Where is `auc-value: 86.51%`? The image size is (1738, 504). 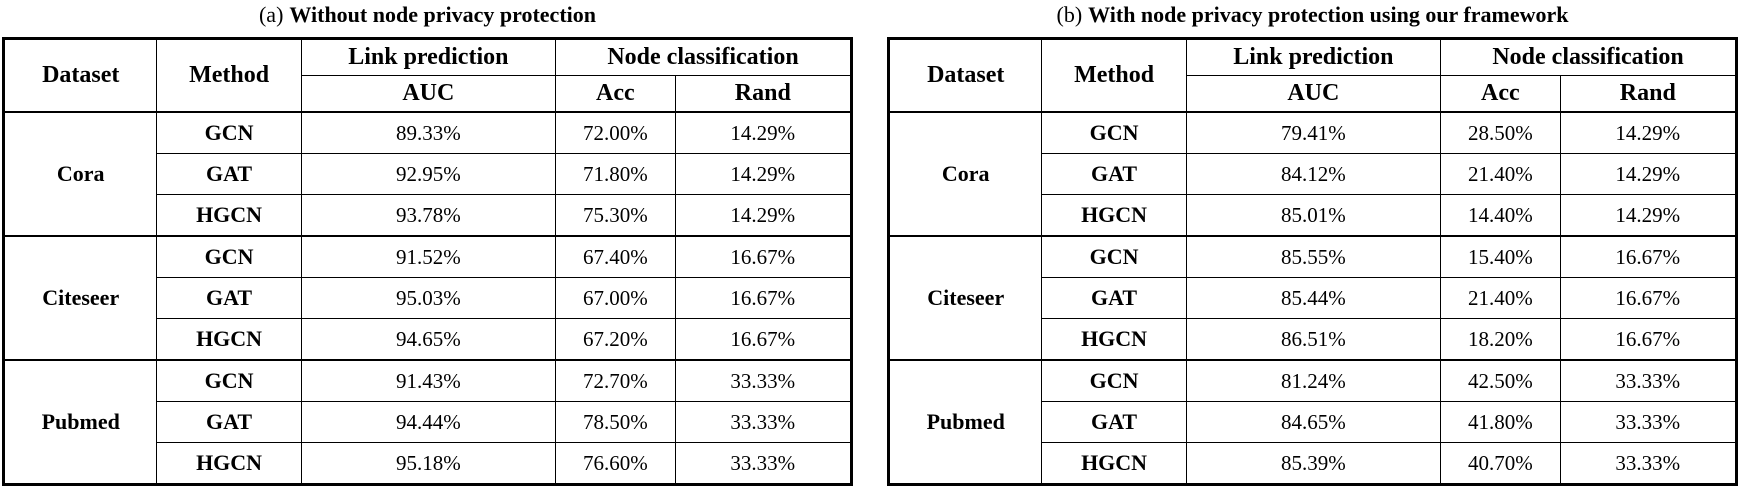 auc-value: 86.51% is located at coordinates (1313, 339).